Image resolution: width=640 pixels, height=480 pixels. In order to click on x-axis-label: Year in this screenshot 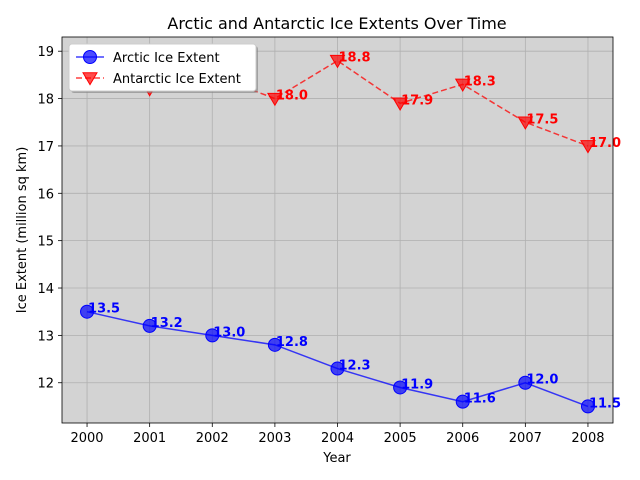, I will do `click(336, 458)`.